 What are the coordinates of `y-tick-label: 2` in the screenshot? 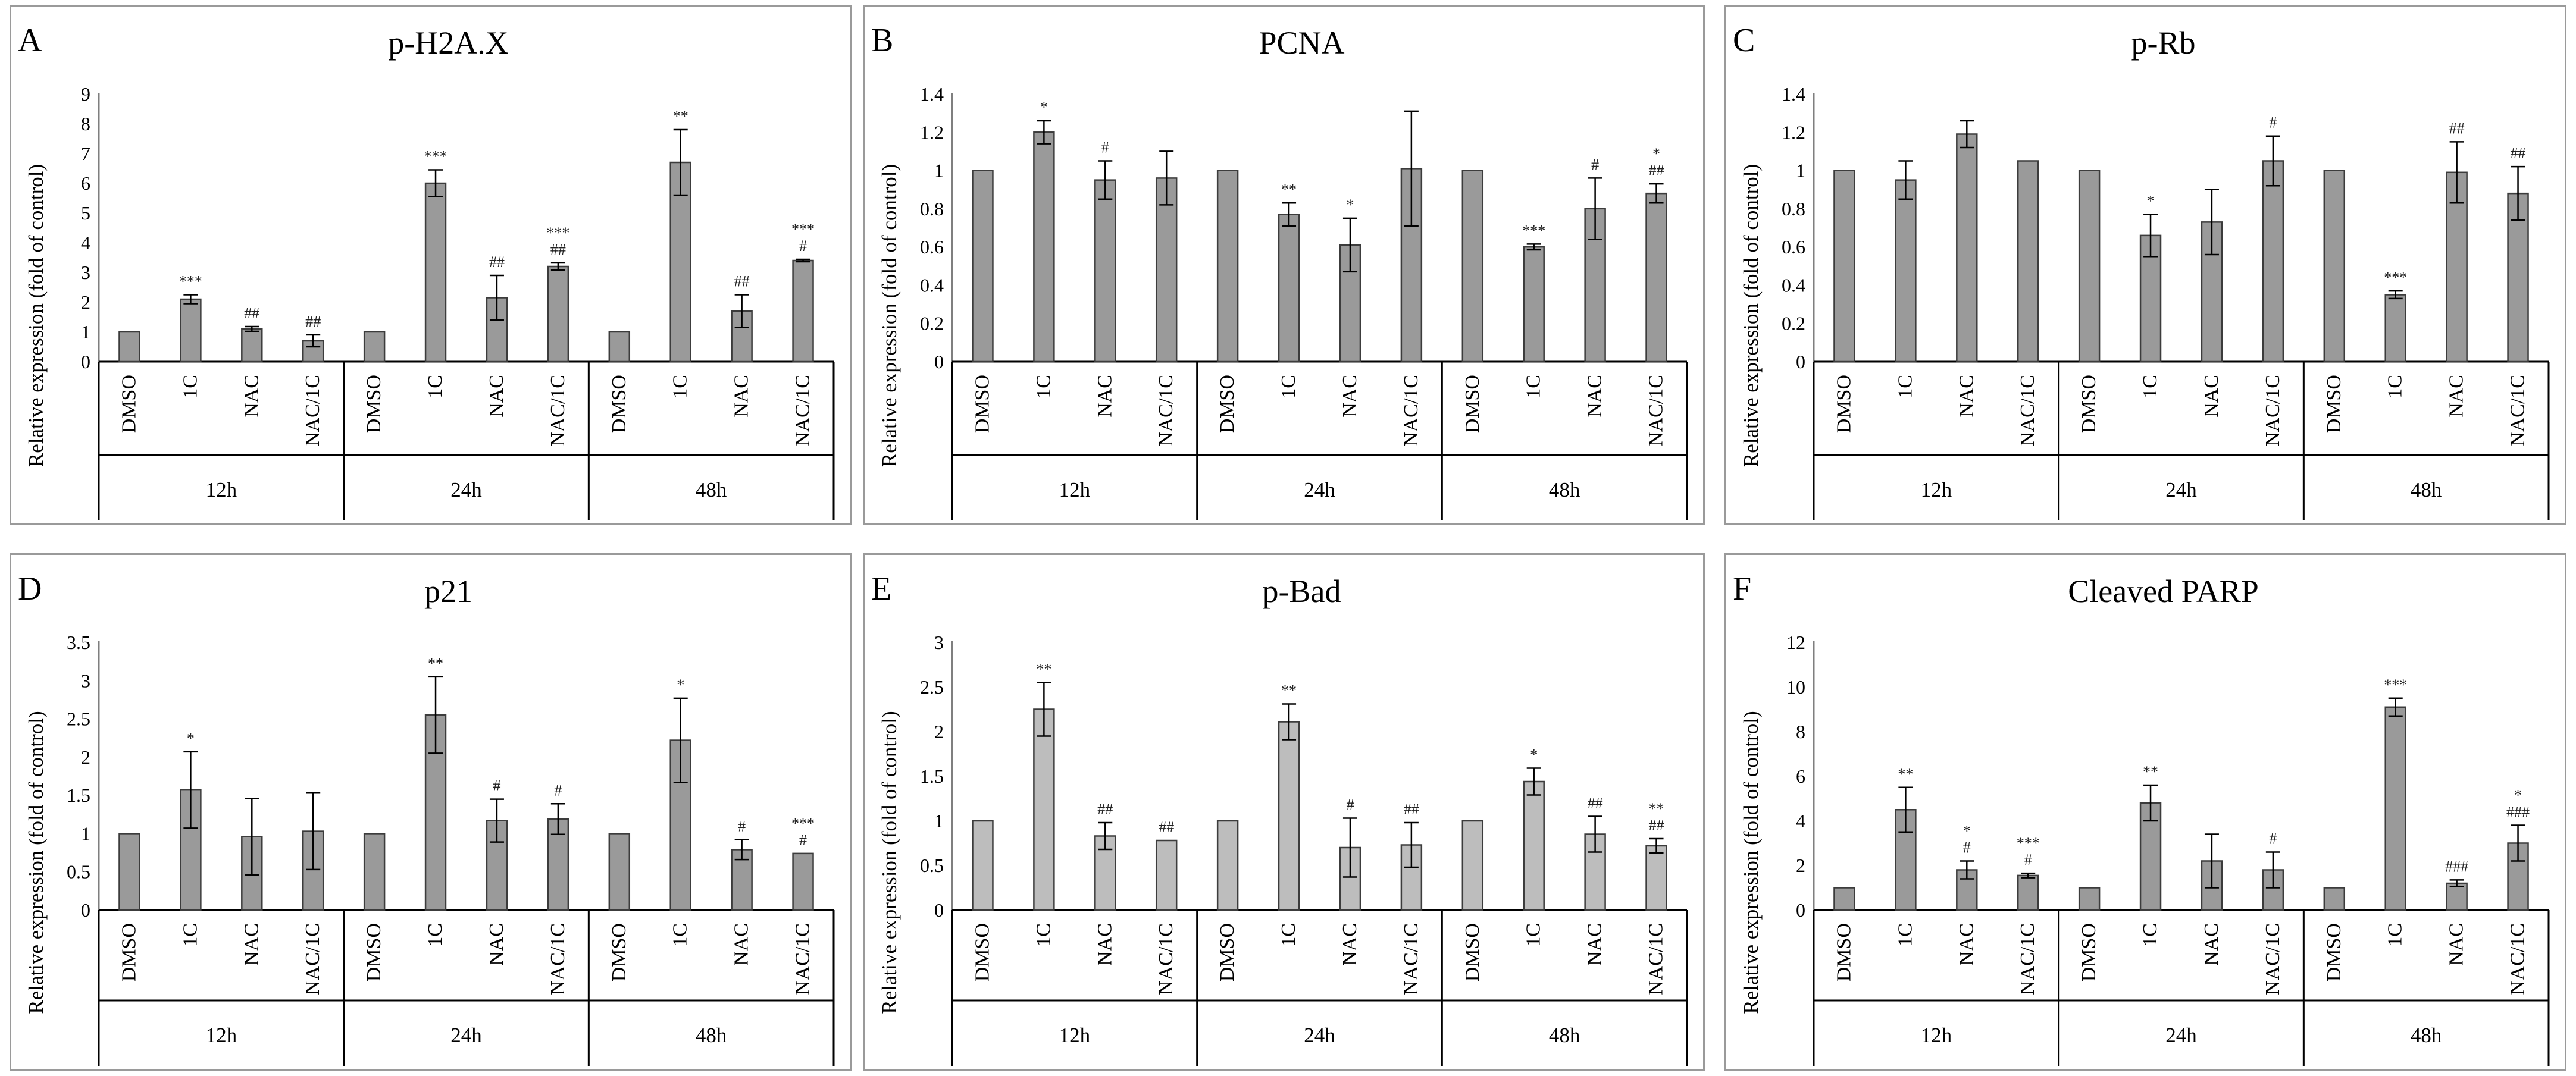 It's located at (1800, 865).